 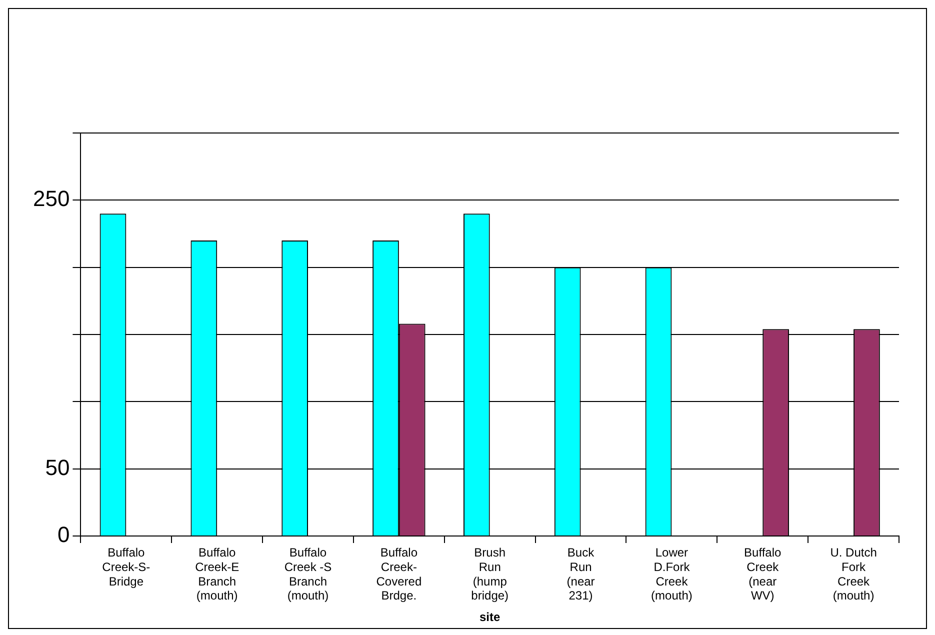 What do you see at coordinates (308, 574) in the screenshot?
I see `x-tick-label: Buffalo Creek -S Branch (mouth)` at bounding box center [308, 574].